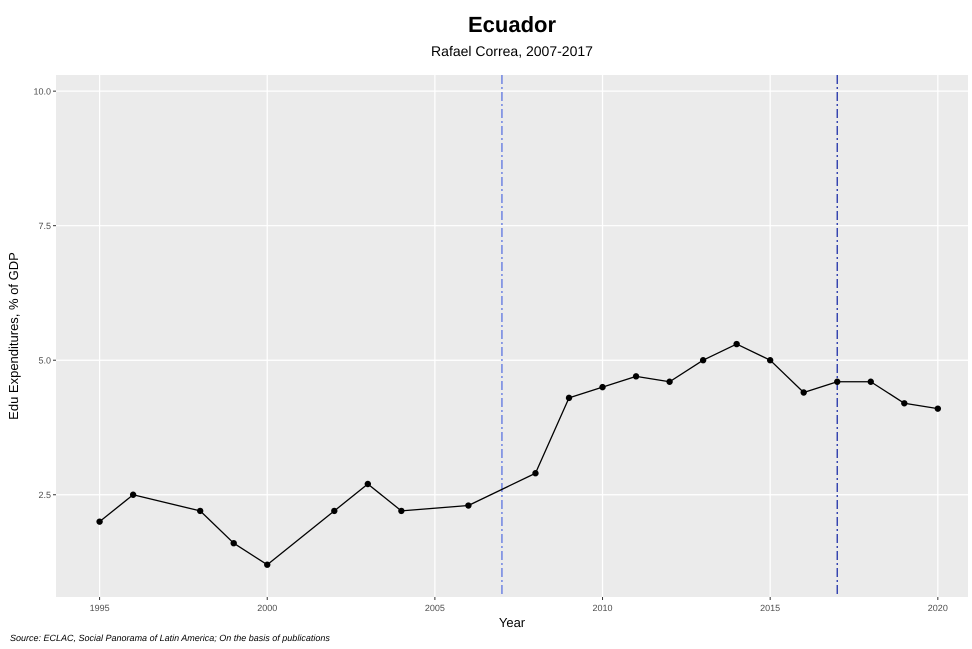 Image resolution: width=972 pixels, height=649 pixels. What do you see at coordinates (938, 608) in the screenshot?
I see `x-tick-label: 2020` at bounding box center [938, 608].